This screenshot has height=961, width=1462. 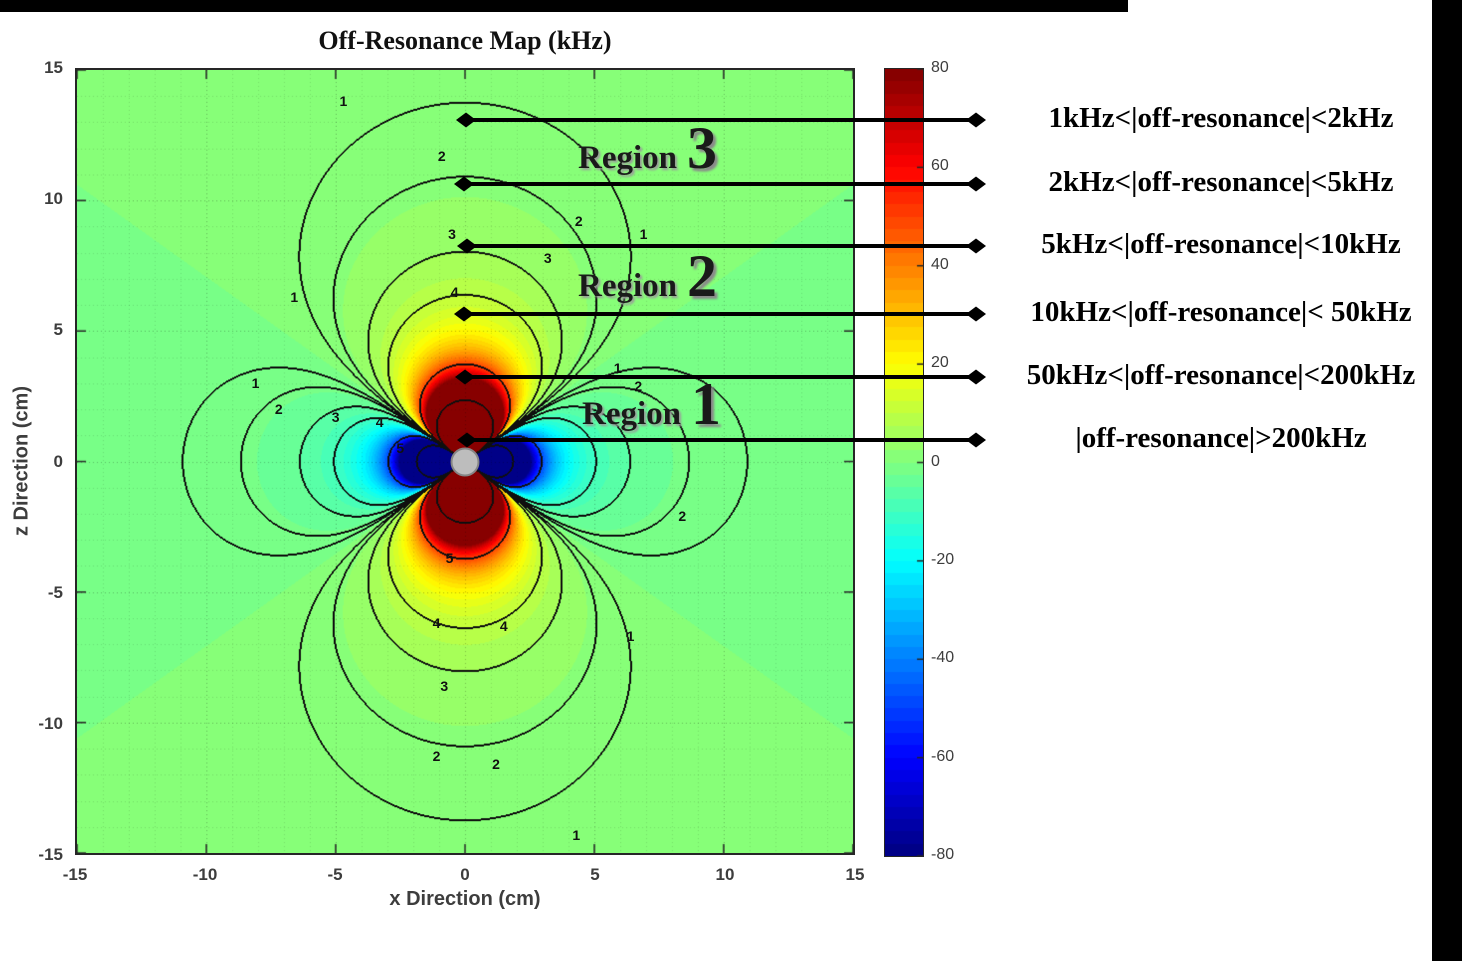 What do you see at coordinates (564, 6) in the screenshot?
I see `top-border-bar` at bounding box center [564, 6].